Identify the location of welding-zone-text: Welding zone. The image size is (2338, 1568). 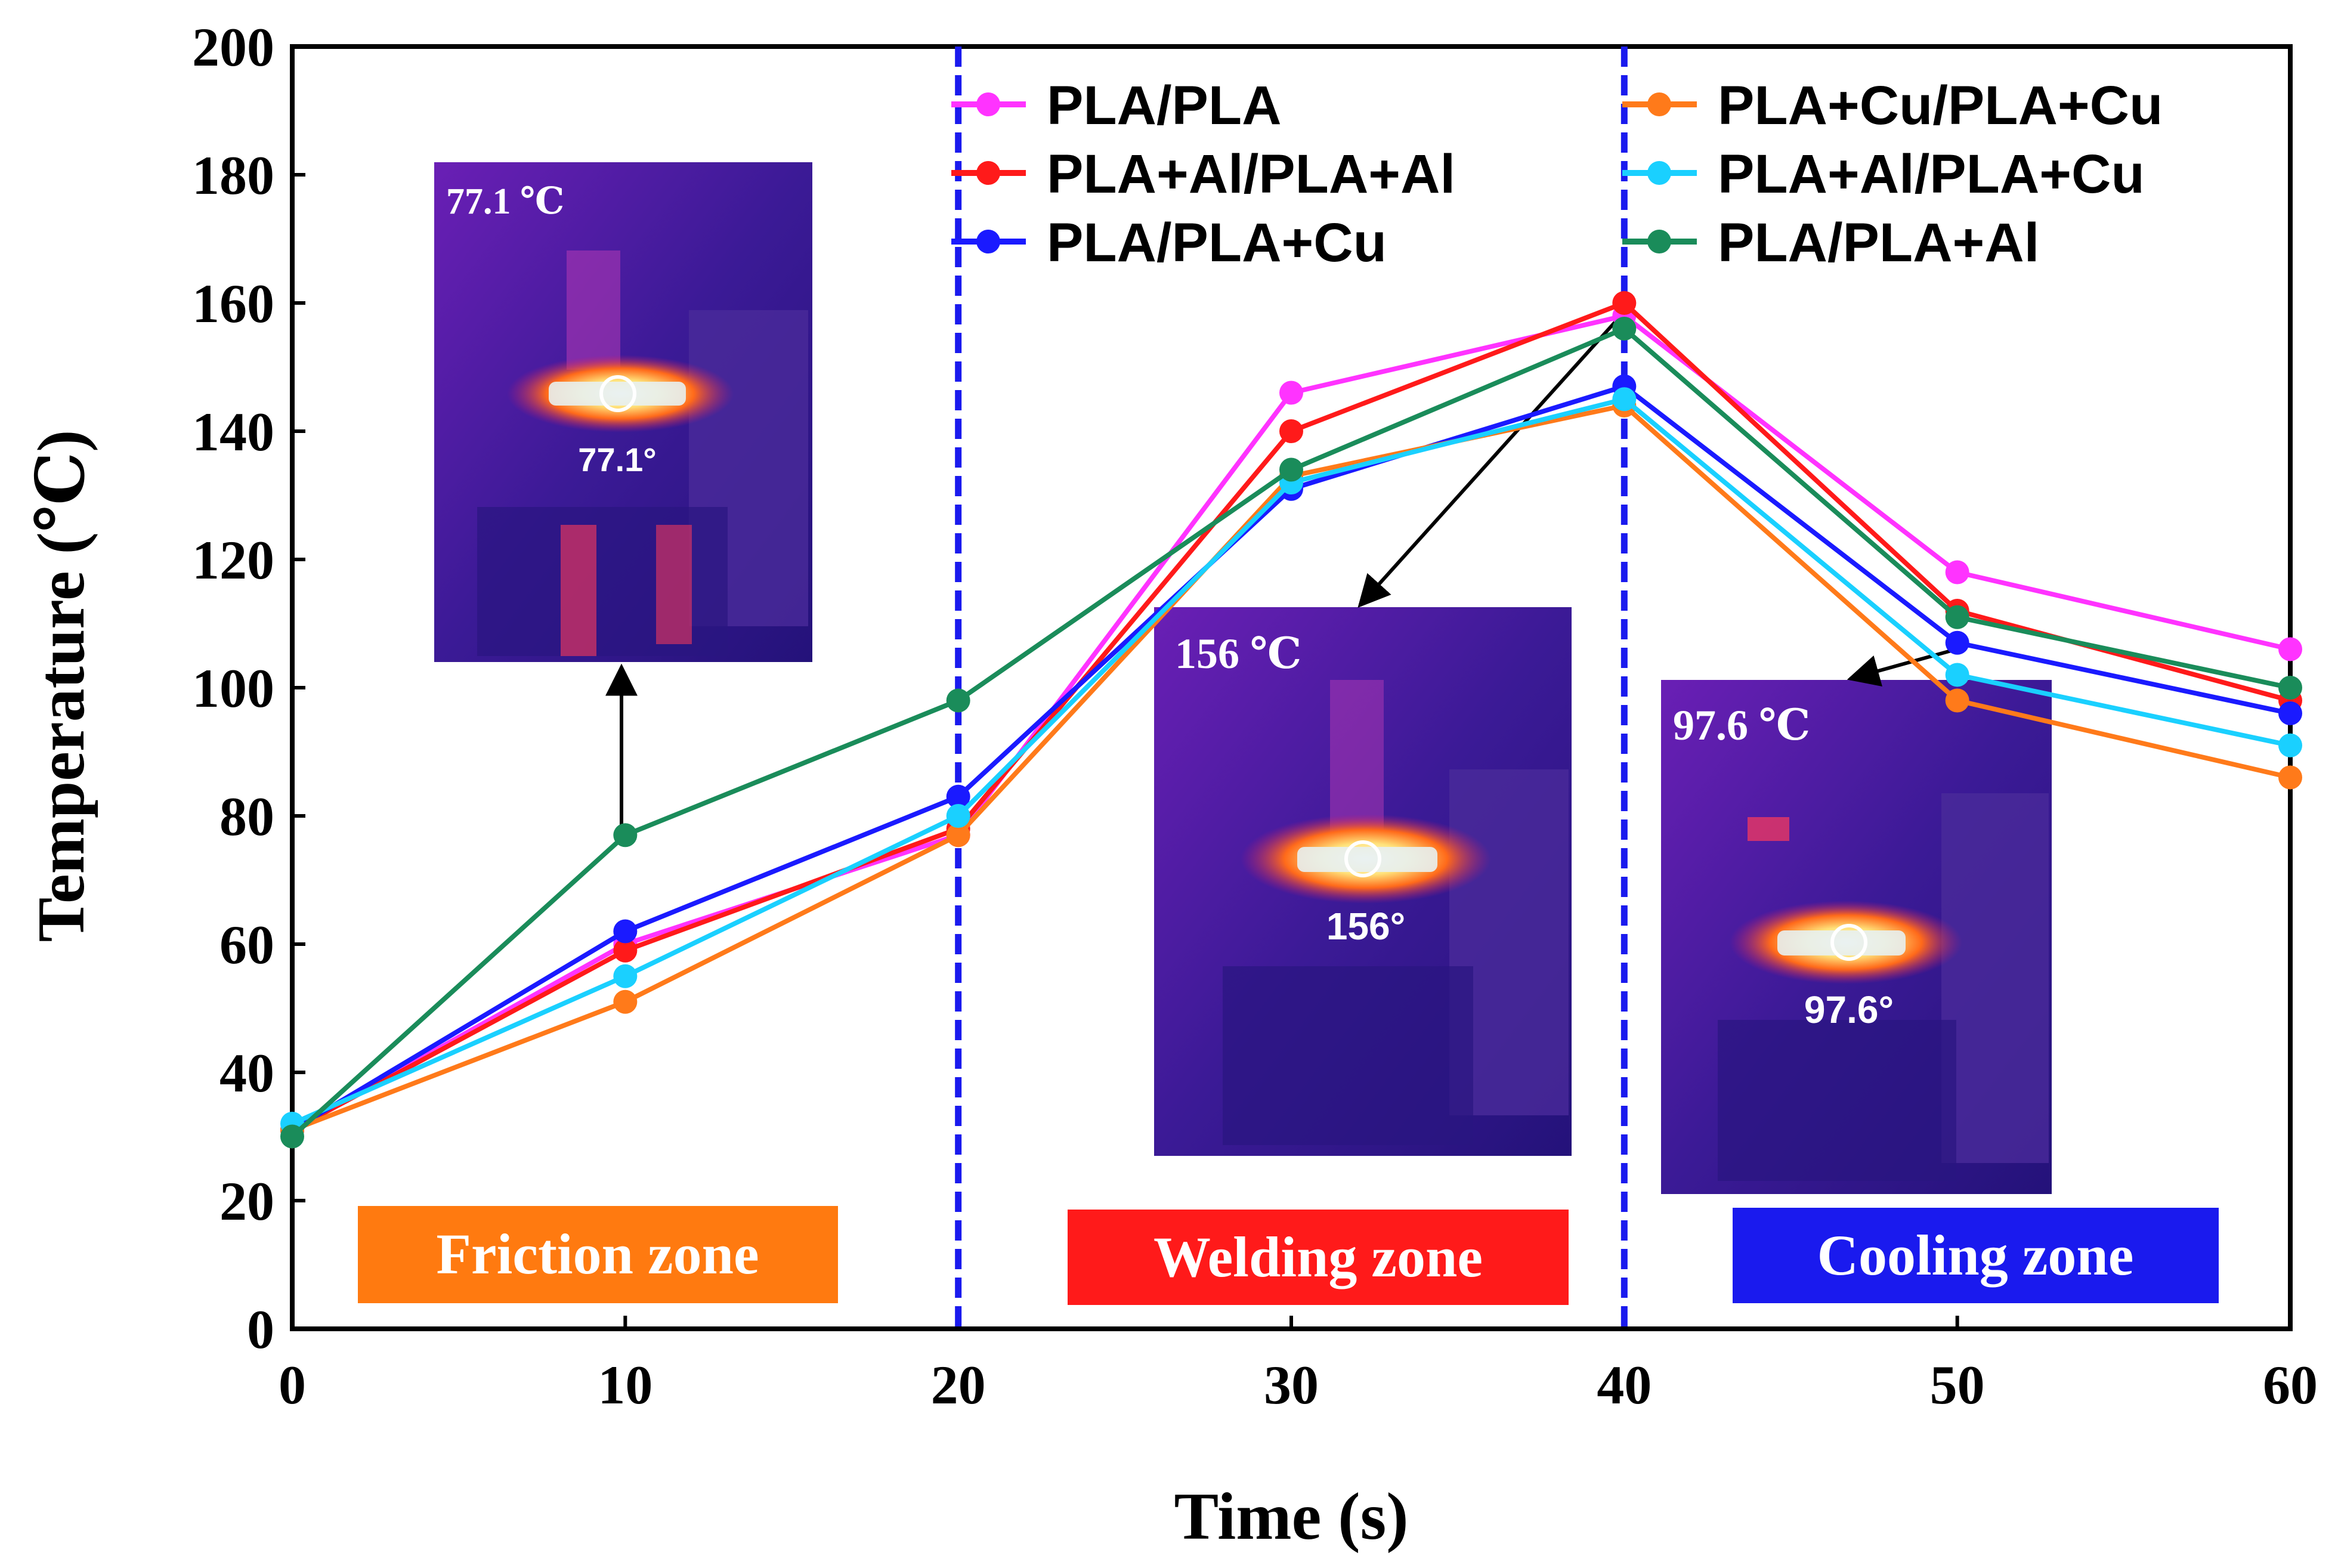
(1318, 1257).